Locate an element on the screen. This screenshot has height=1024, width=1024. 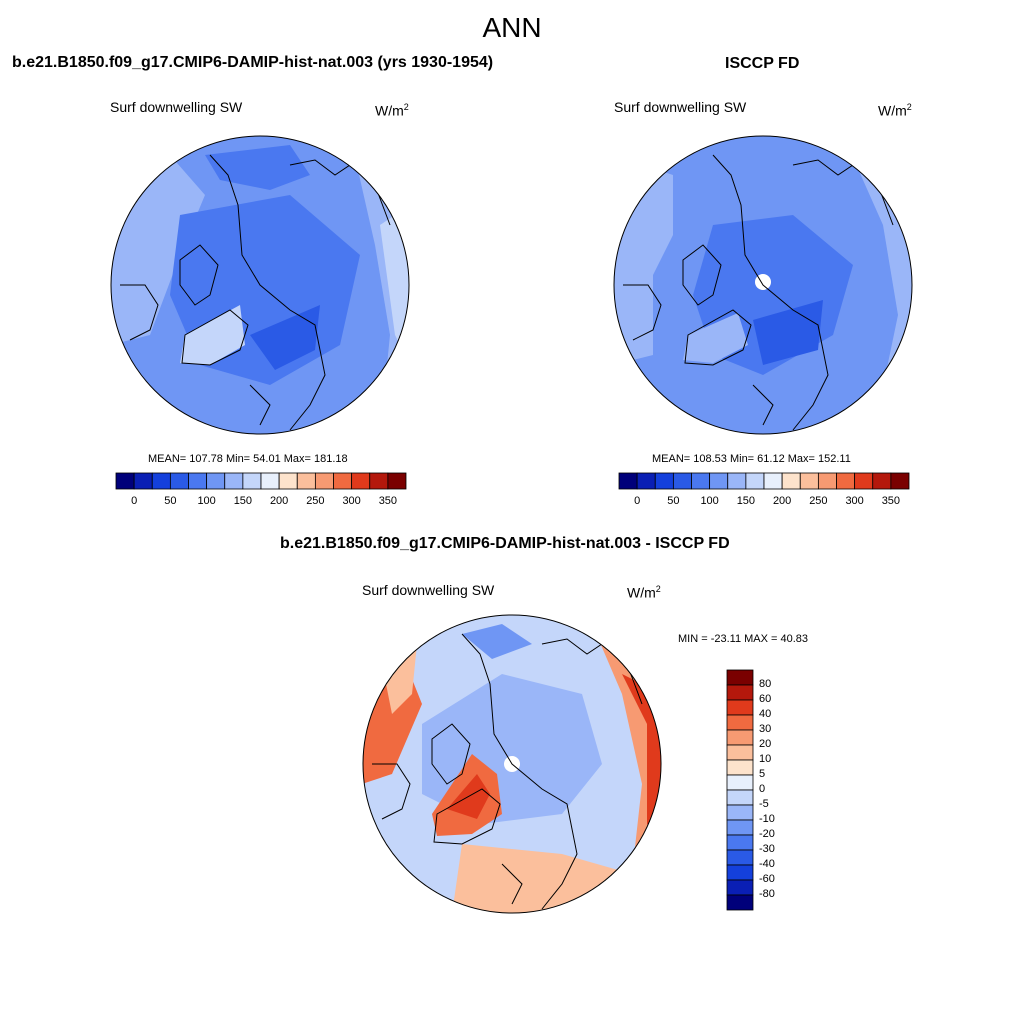
diff-colorbar-tick-label: 80 is located at coordinates (765, 684).